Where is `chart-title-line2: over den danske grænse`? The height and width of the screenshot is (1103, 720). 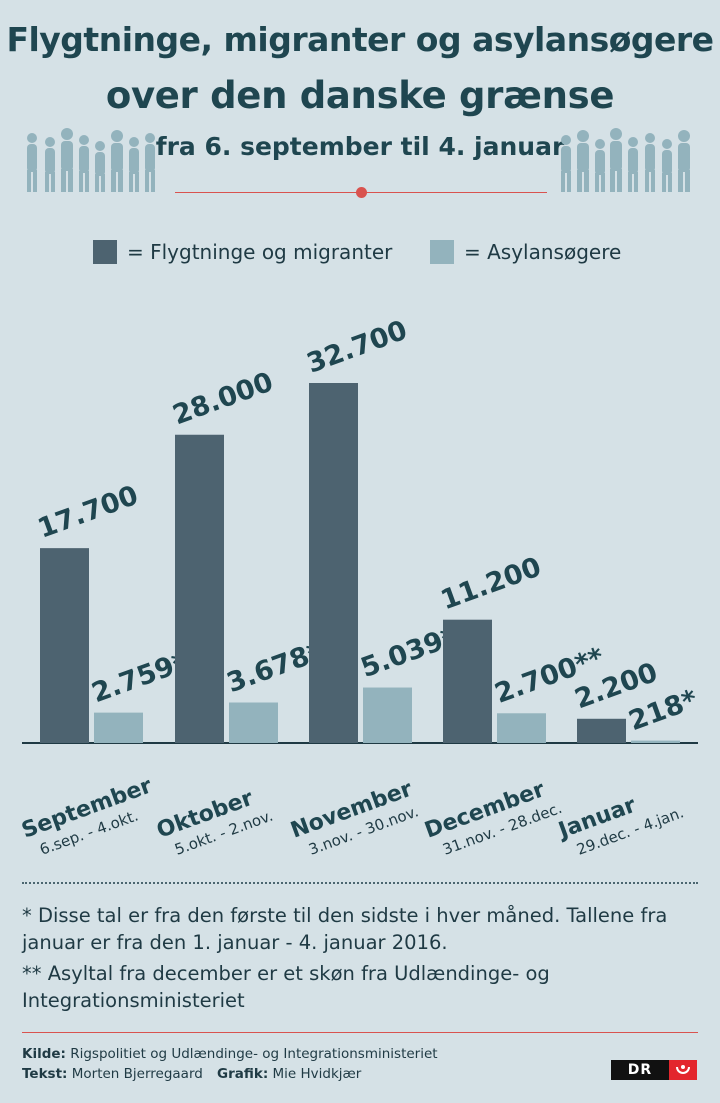 chart-title-line2: over den danske grænse is located at coordinates (360, 95).